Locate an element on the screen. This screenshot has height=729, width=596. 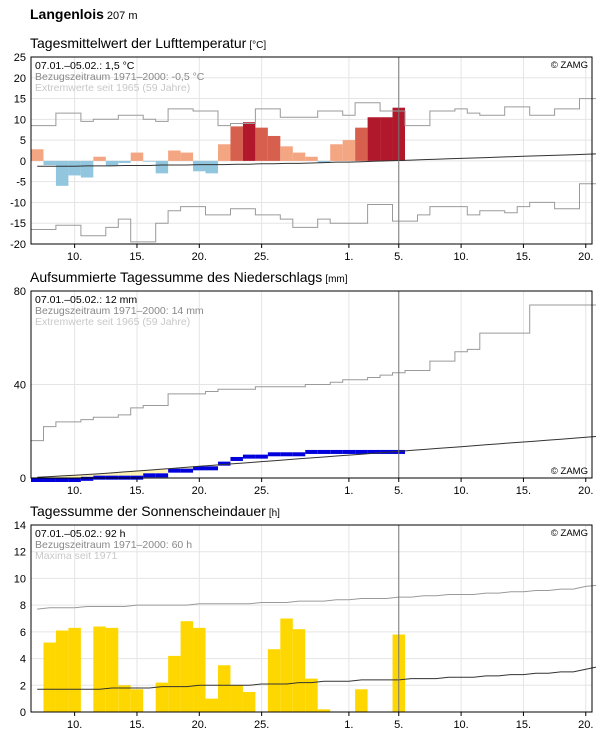
temperature-copyright: © ZAMG is located at coordinates (569, 65).